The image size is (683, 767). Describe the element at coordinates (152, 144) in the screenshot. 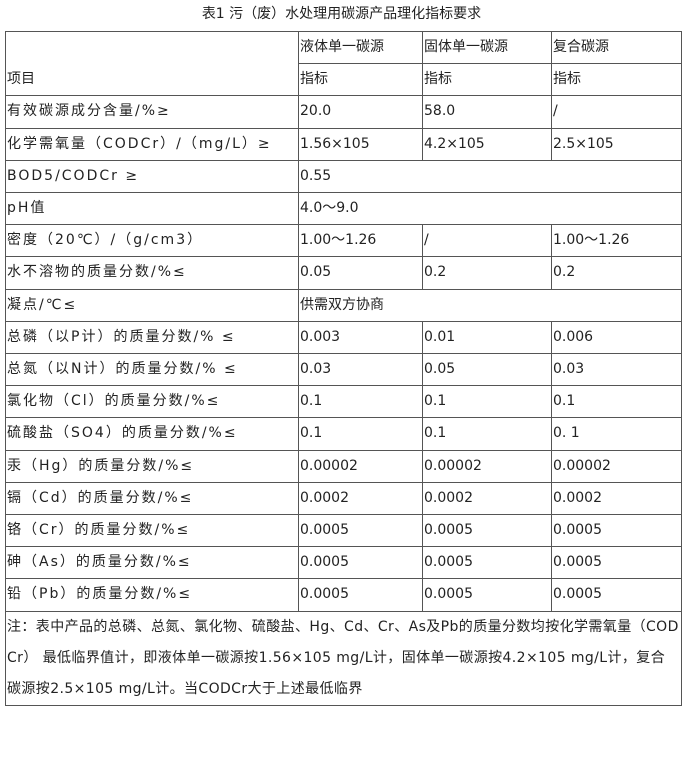

I see `table-cell: 化学需氧量（CODCr）/（mg/L）≥` at that location.